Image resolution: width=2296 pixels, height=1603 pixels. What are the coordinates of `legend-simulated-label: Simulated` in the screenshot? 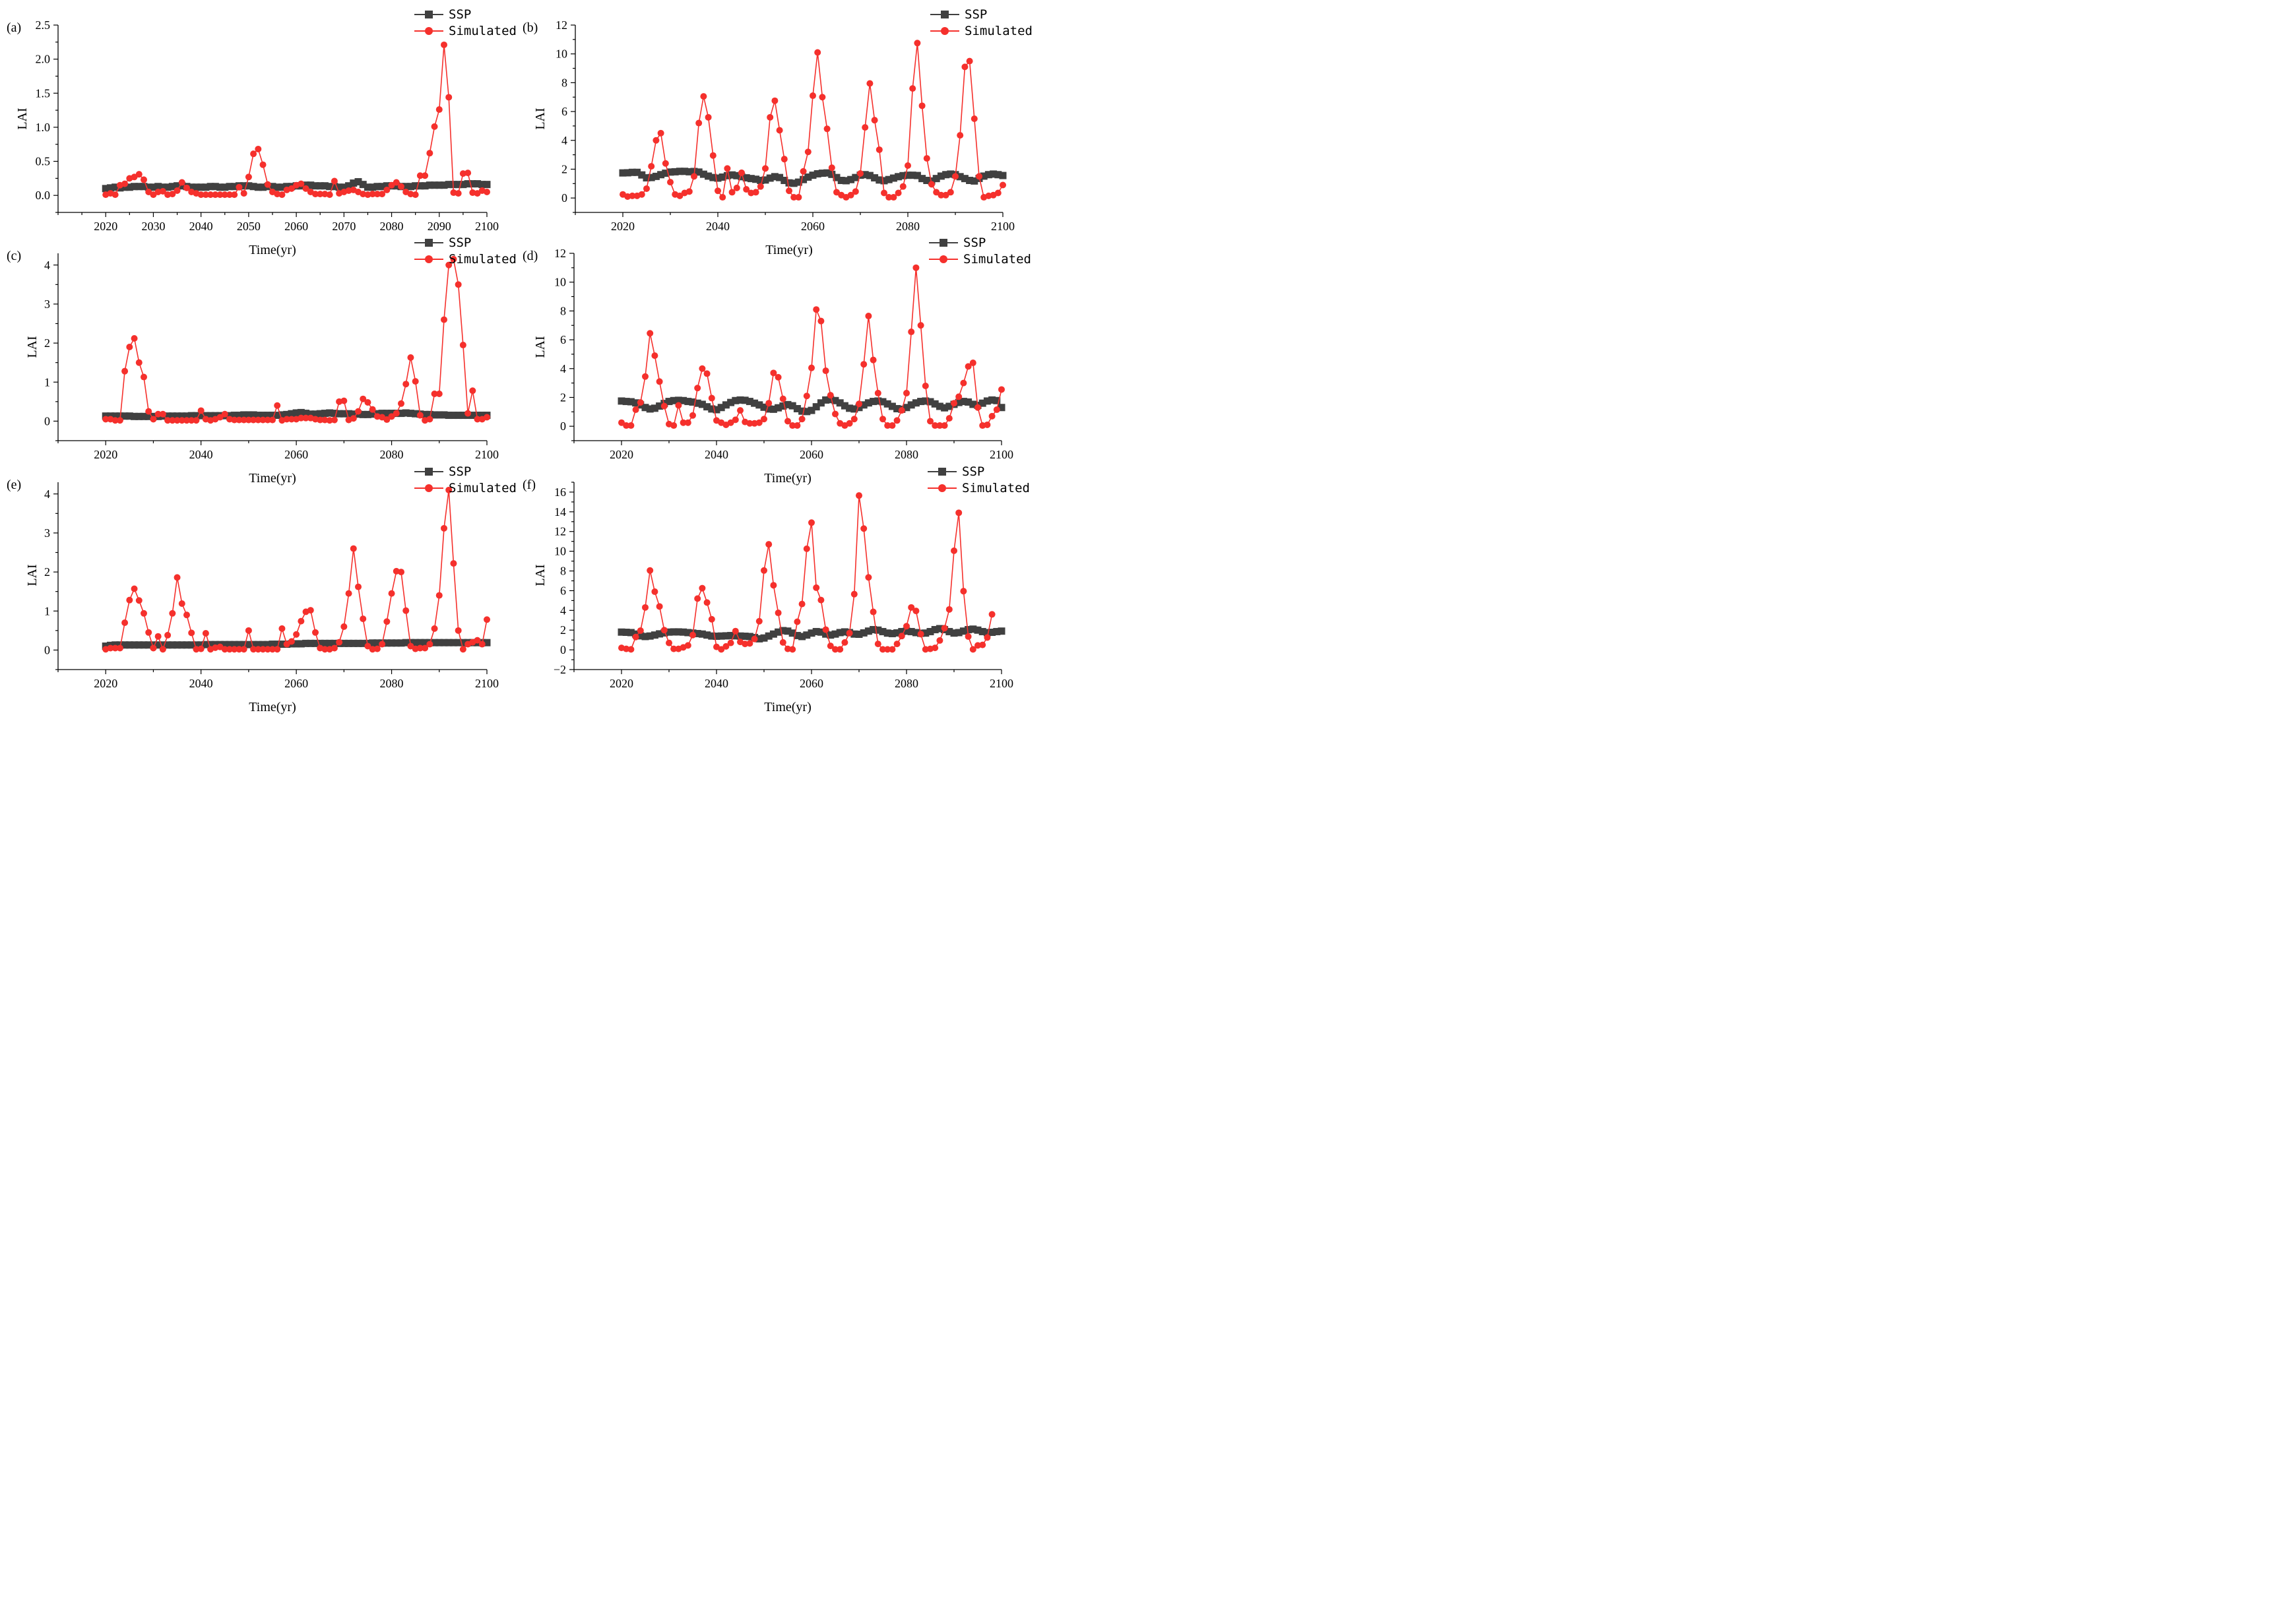 It's located at (999, 31).